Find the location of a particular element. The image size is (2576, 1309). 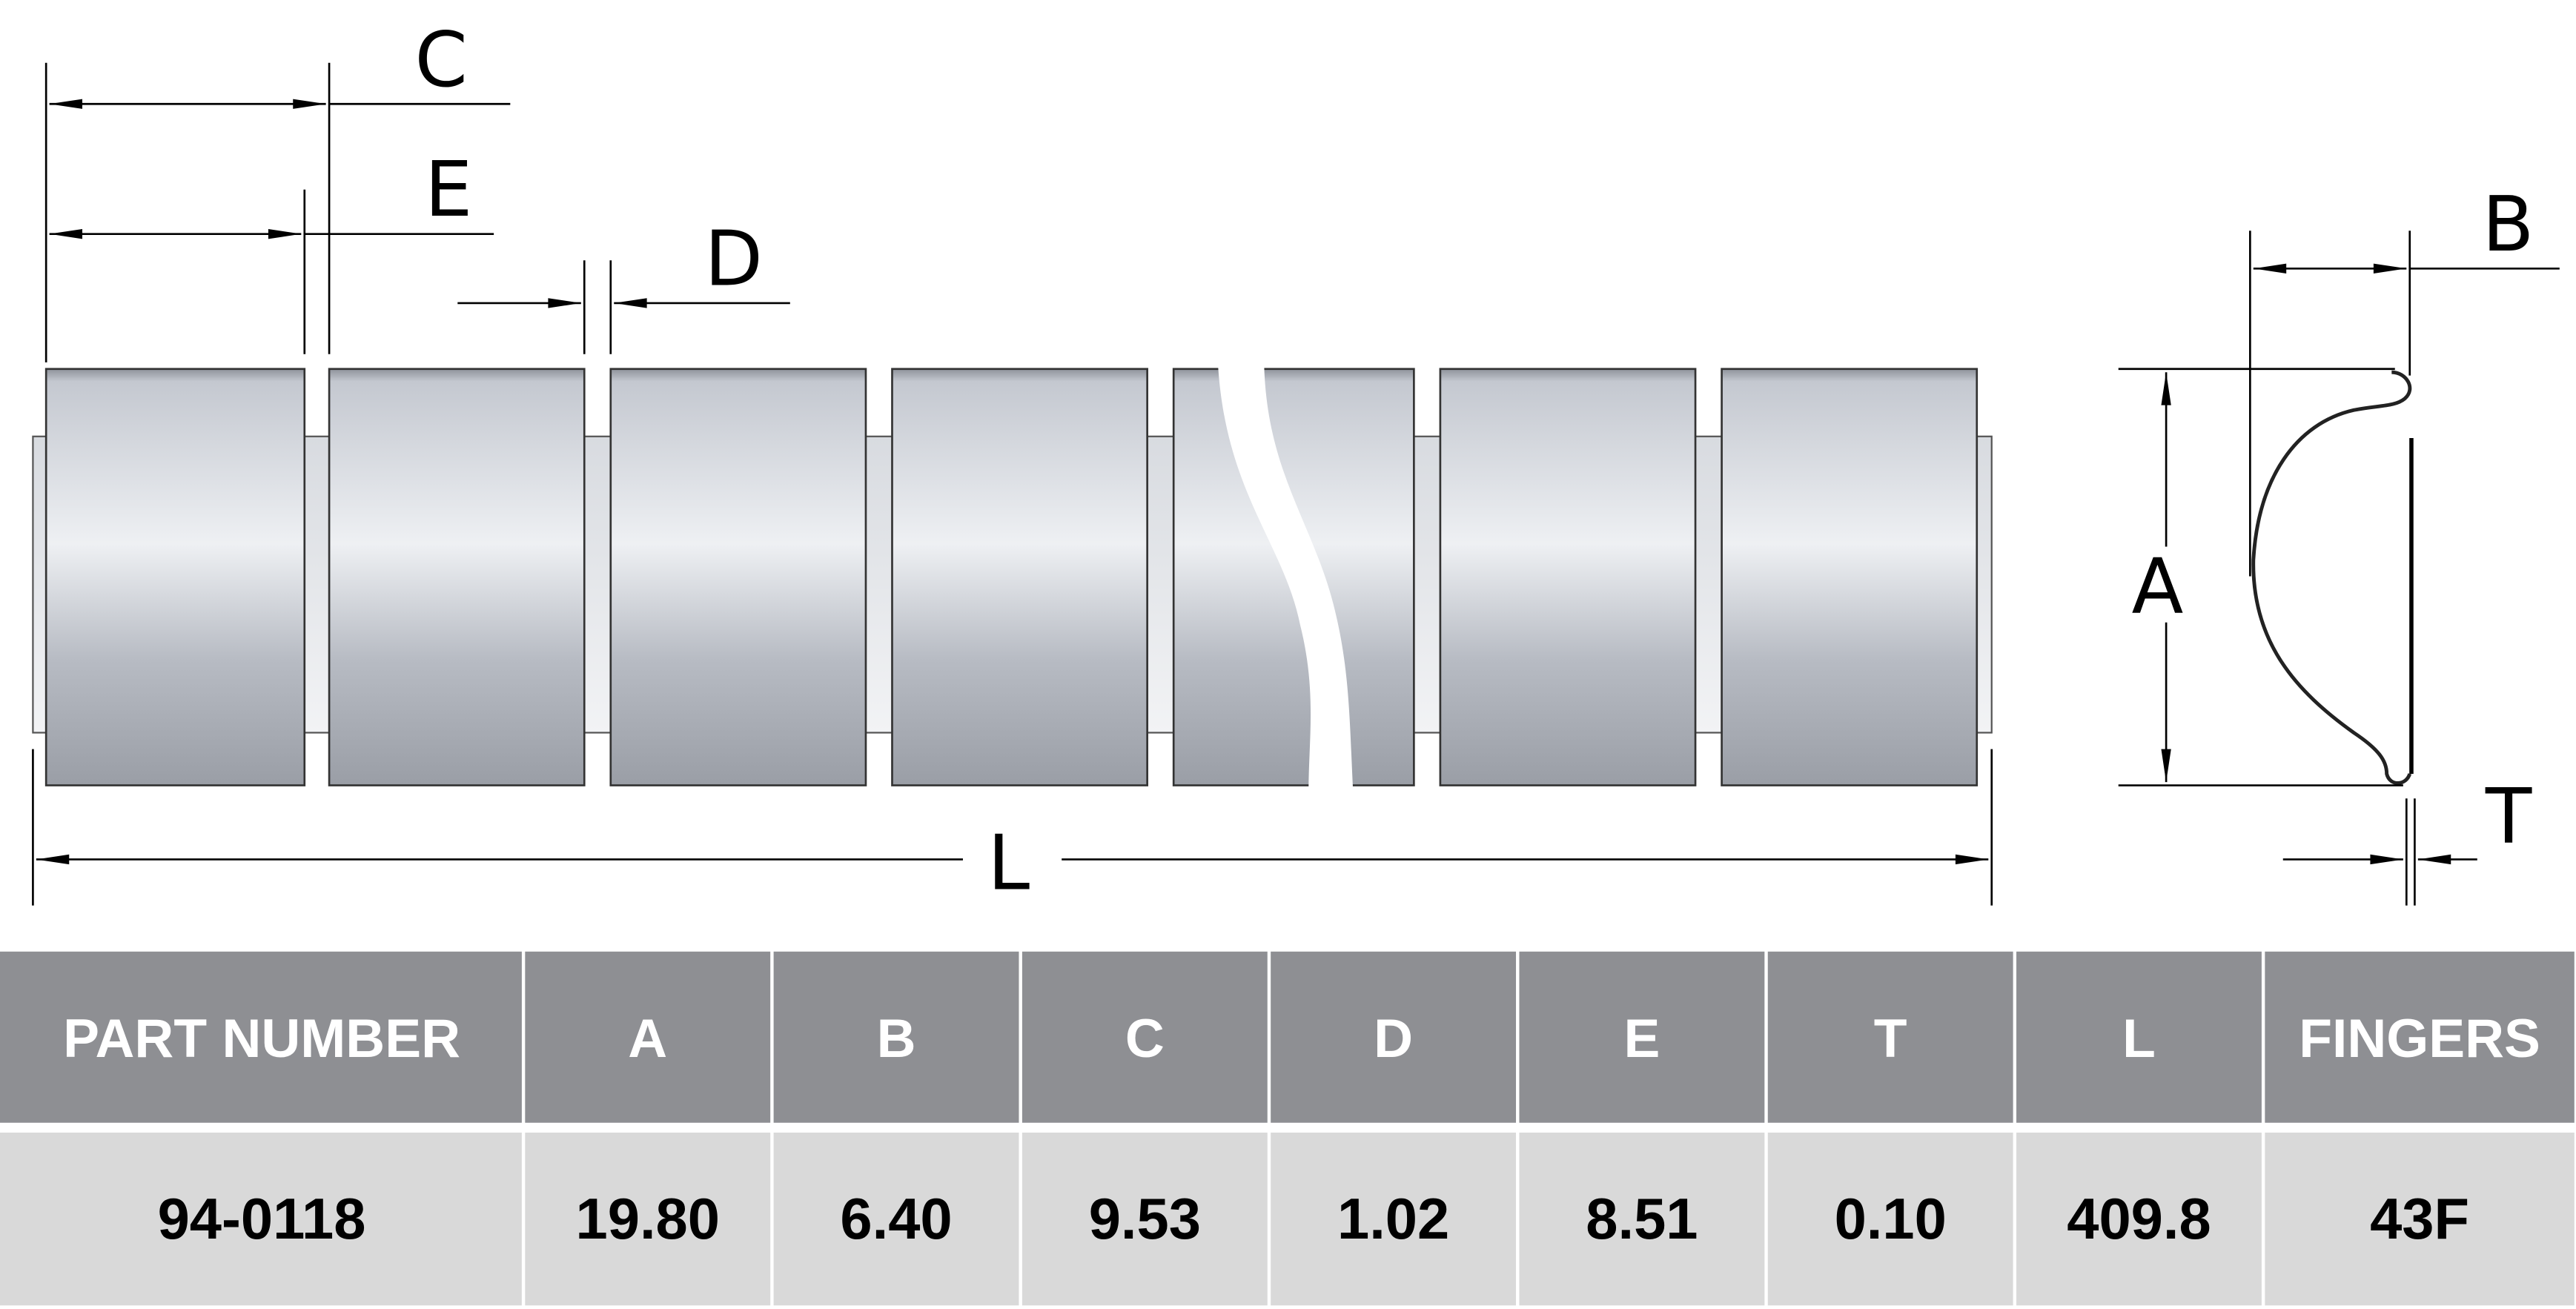

table-header-text: PART NUMBER is located at coordinates (261, 1038).